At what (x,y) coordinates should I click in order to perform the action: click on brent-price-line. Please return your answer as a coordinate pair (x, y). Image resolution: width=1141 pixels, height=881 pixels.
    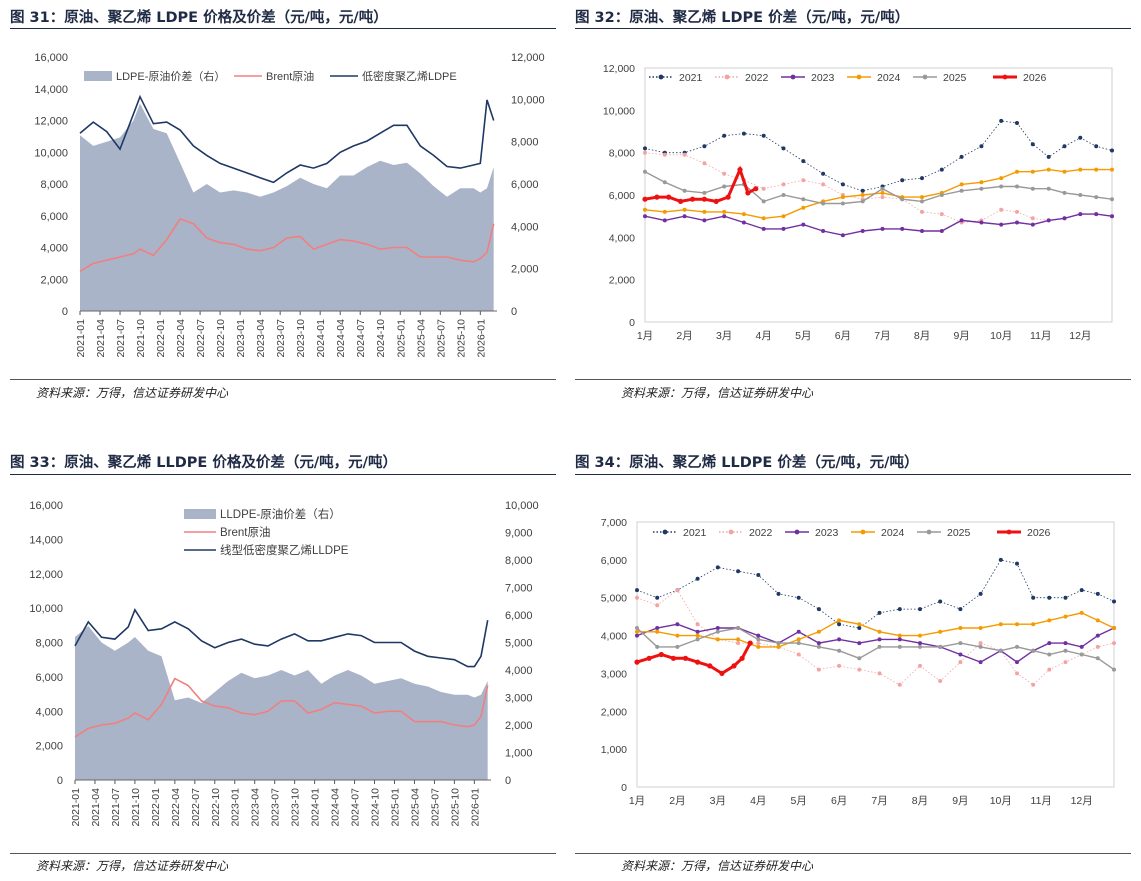
    Looking at the image, I should click on (287, 244).